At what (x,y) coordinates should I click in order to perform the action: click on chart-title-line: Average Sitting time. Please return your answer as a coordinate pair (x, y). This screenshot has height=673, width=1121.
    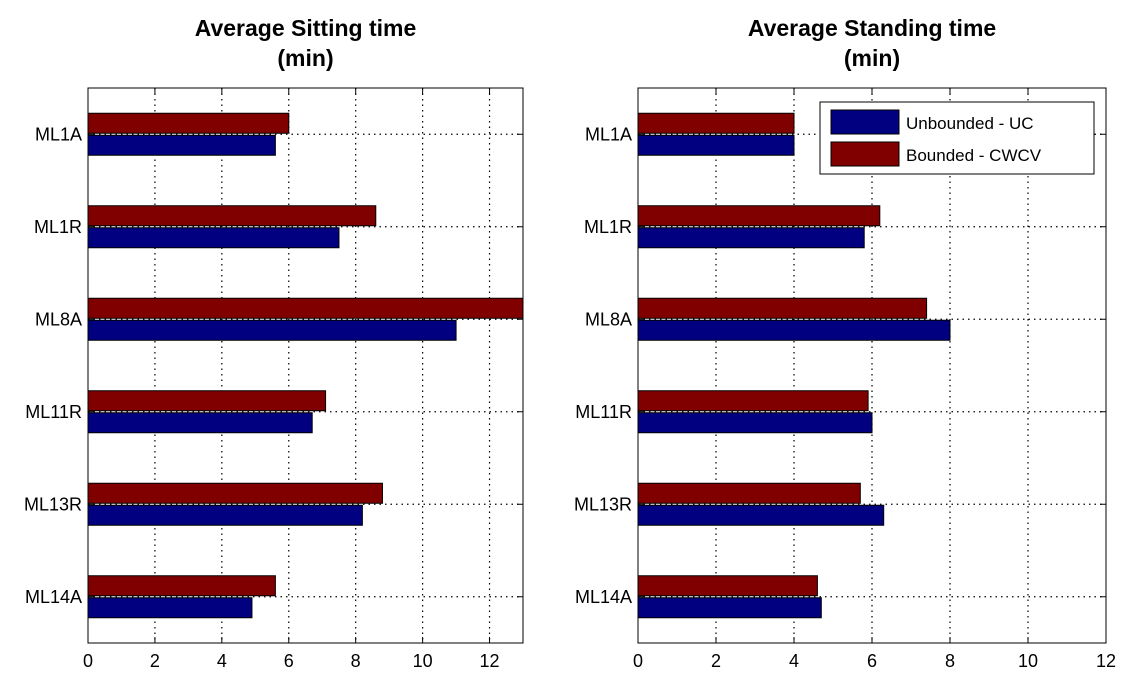
    Looking at the image, I should click on (306, 28).